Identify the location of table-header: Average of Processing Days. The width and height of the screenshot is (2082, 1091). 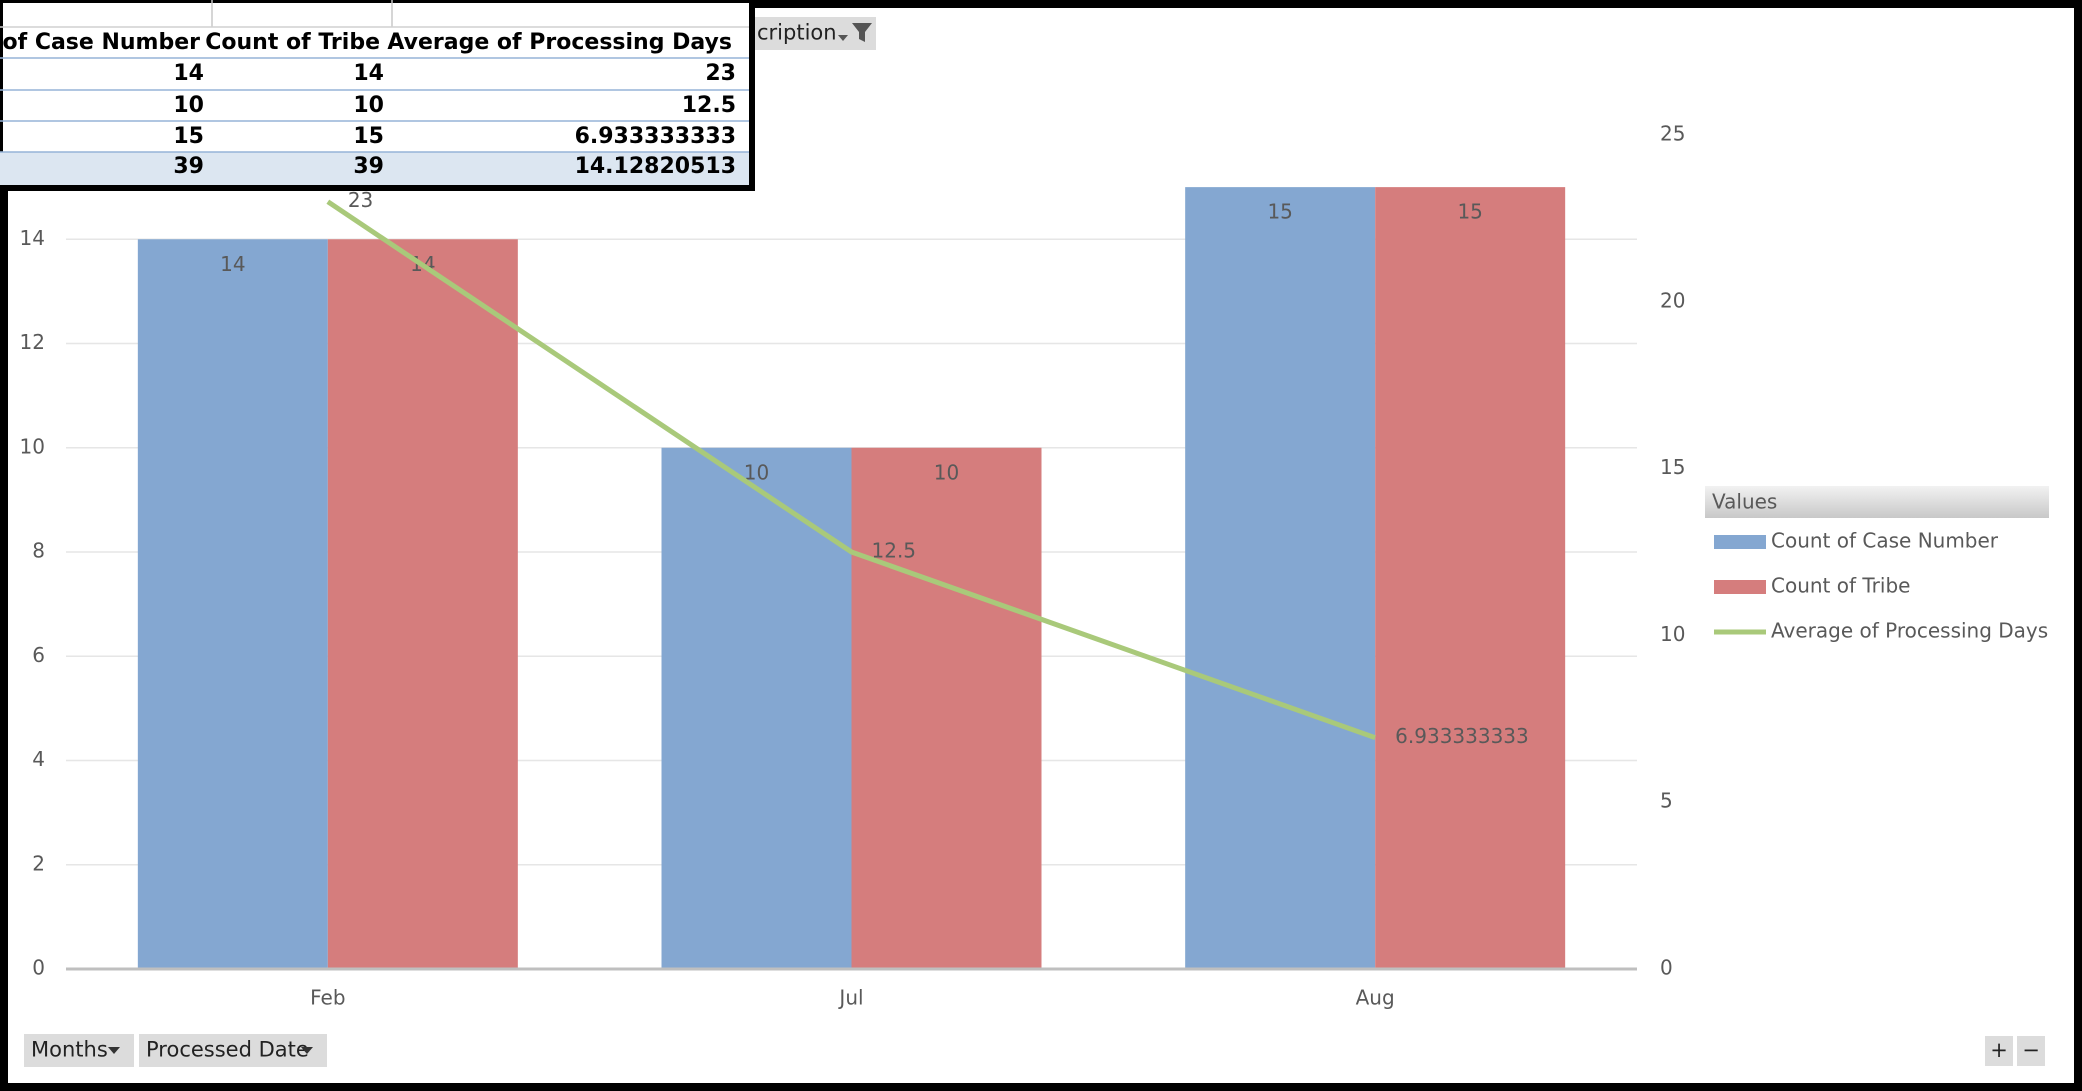
(559, 42).